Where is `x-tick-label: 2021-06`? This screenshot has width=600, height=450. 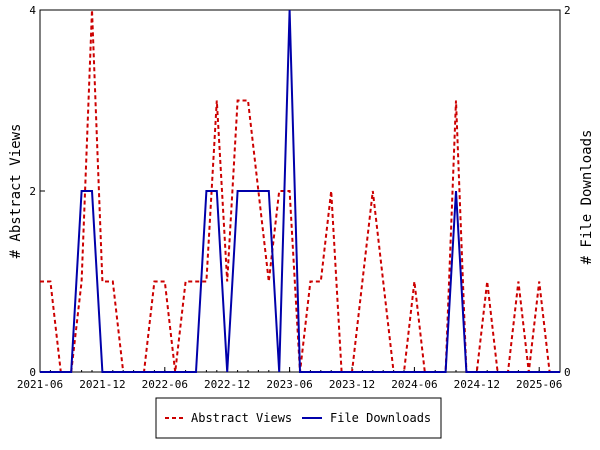 x-tick-label: 2021-06 is located at coordinates (40, 384).